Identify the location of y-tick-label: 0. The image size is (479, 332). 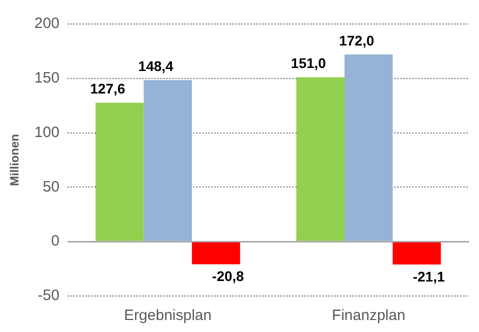
(55, 241).